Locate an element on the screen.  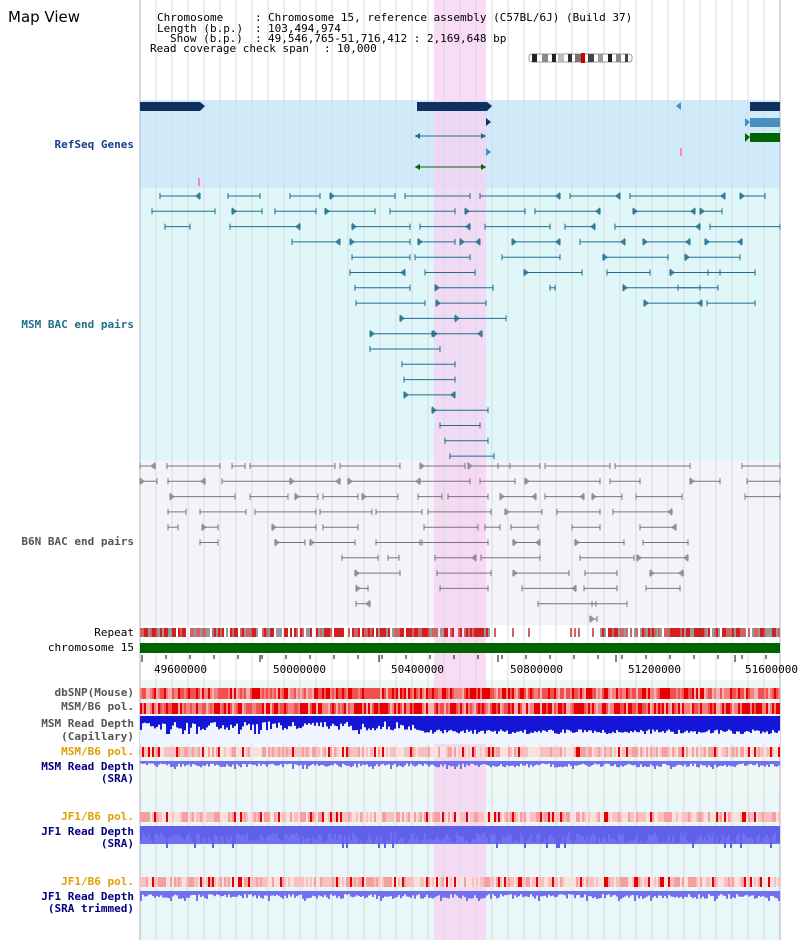
track-label-jf1-pol: JF1/B6 pol. is located at coordinates (97, 816).